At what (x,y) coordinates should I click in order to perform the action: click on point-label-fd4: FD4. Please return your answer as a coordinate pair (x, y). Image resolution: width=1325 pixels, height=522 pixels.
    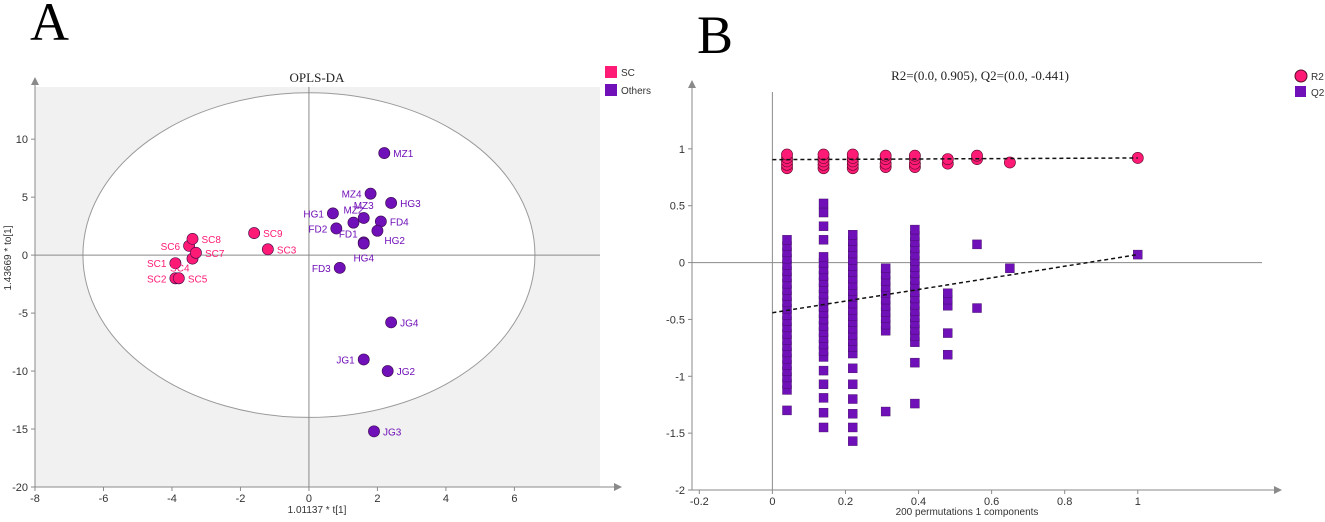
    Looking at the image, I should click on (399, 222).